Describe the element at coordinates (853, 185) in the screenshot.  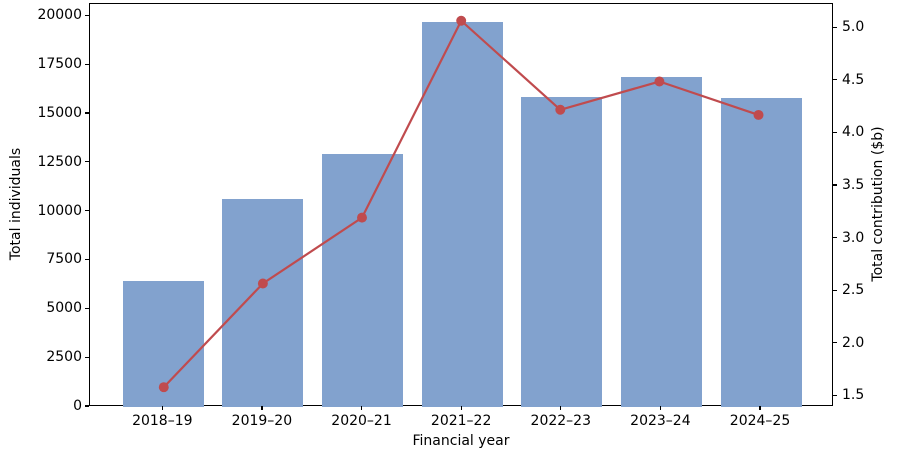
I see `right-y-tick-label: 3.5` at that location.